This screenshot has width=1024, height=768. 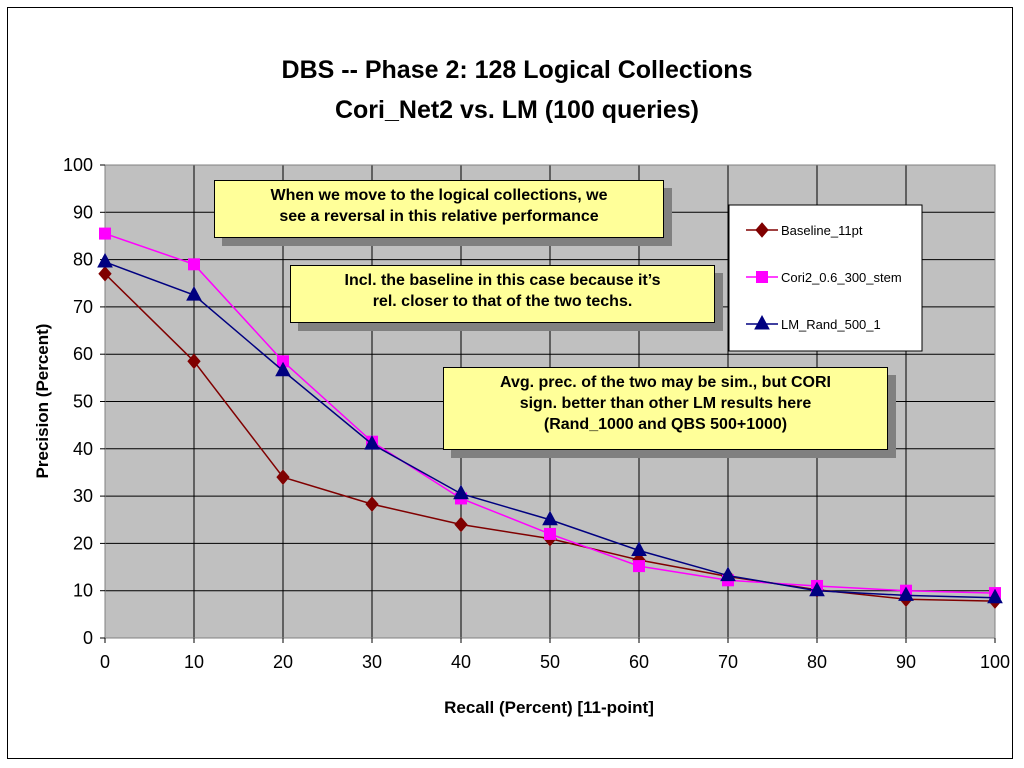 What do you see at coordinates (283, 662) in the screenshot?
I see `x-tick-label: 20` at bounding box center [283, 662].